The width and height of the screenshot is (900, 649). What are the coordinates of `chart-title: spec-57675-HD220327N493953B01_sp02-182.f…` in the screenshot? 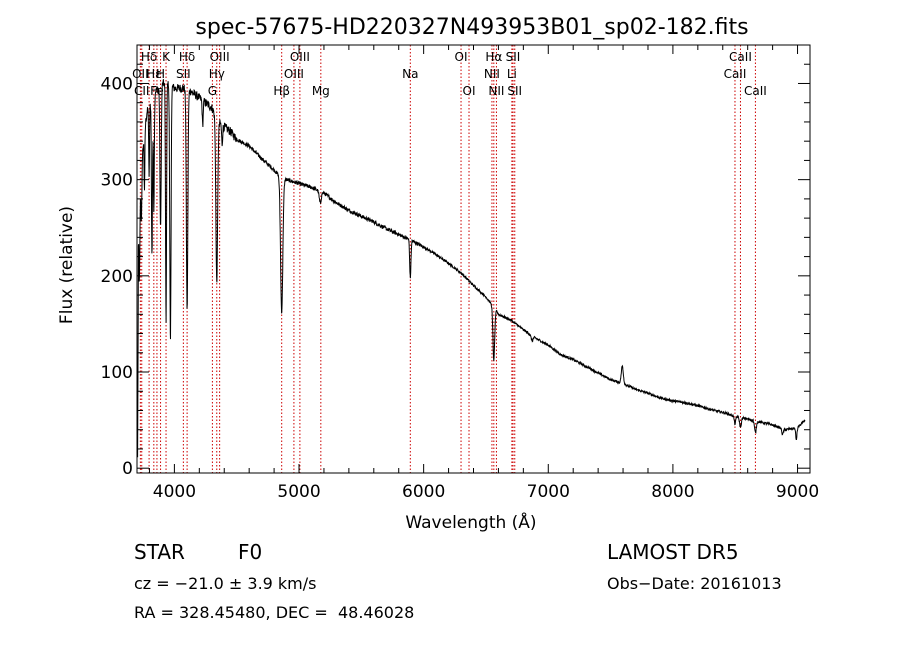 It's located at (471, 27).